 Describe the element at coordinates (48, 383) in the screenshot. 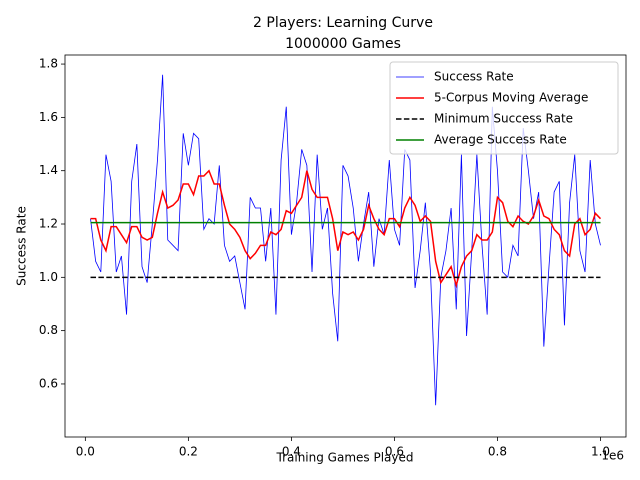

I see `y-tick-label: 0.6` at that location.